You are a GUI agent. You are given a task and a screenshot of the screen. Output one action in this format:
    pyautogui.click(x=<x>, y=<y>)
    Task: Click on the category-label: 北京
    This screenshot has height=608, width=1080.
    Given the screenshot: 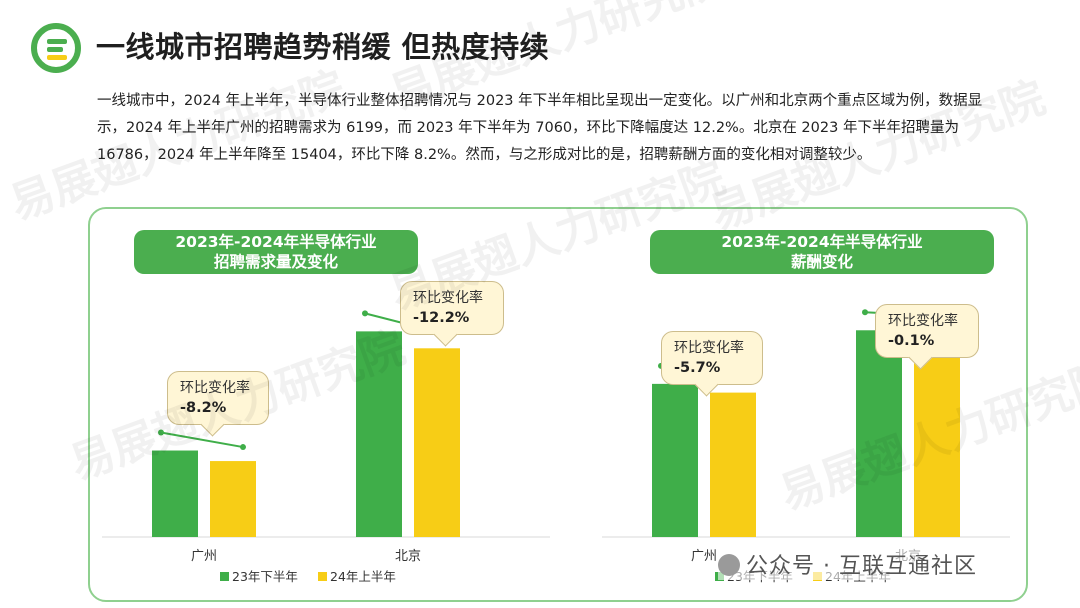 What is the action you would take?
    pyautogui.click(x=408, y=556)
    